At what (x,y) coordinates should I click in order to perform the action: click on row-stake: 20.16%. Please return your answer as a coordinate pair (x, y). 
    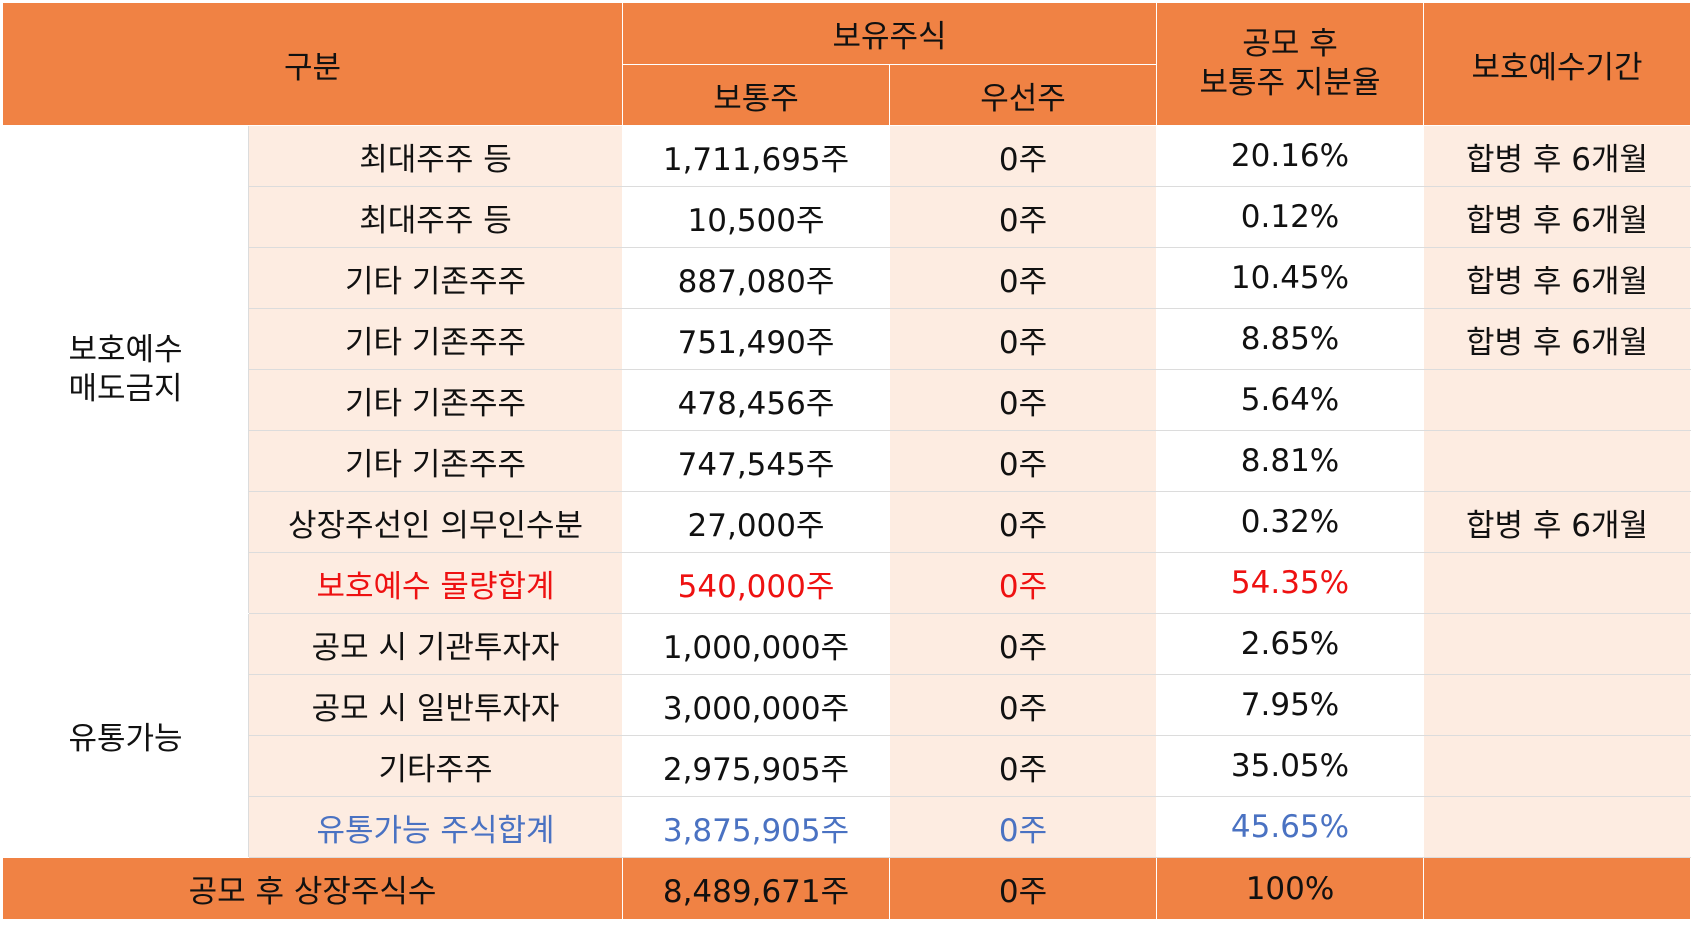
    Looking at the image, I should click on (1290, 156).